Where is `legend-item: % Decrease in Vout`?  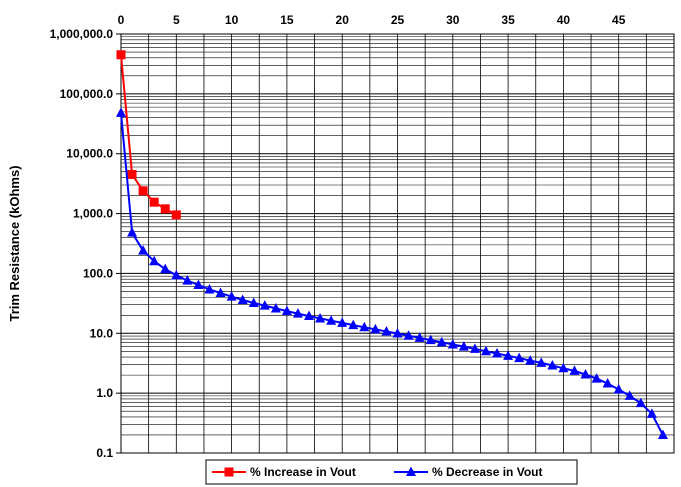 legend-item: % Decrease in Vout is located at coordinates (468, 472).